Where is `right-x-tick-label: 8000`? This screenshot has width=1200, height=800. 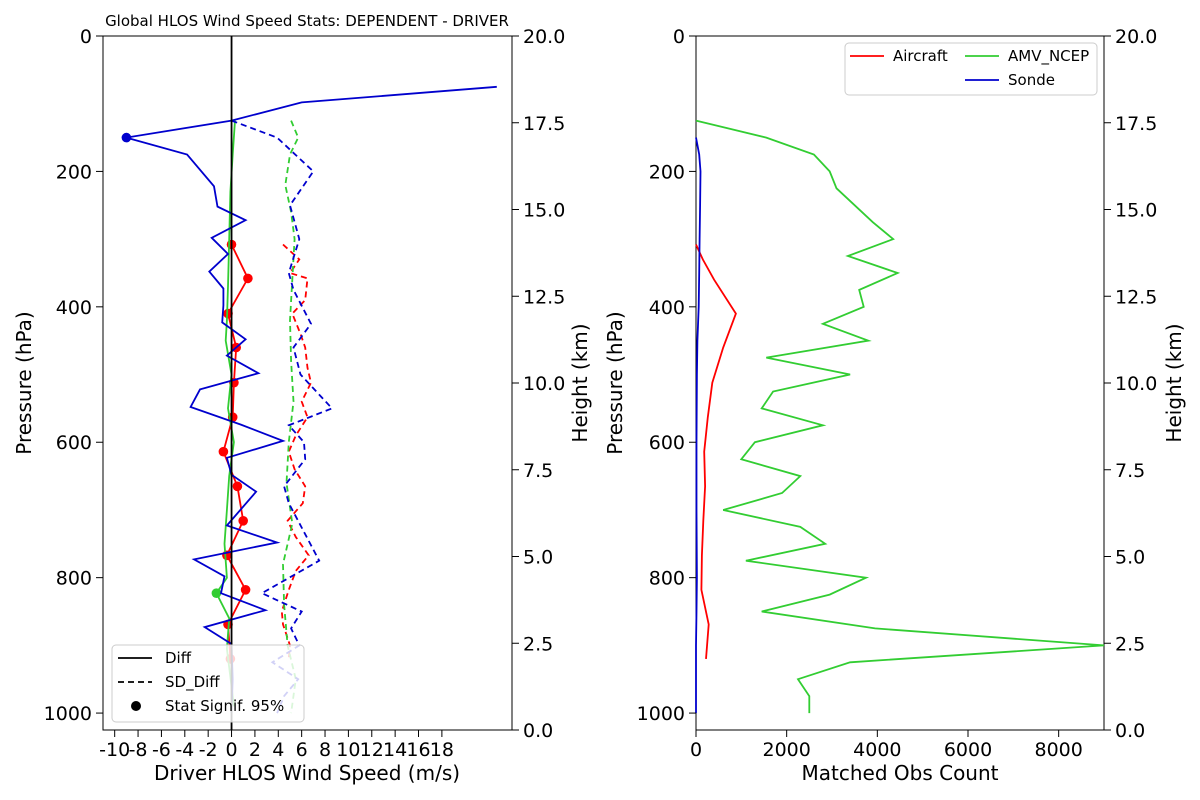
right-x-tick-label: 8000 is located at coordinates (1058, 750).